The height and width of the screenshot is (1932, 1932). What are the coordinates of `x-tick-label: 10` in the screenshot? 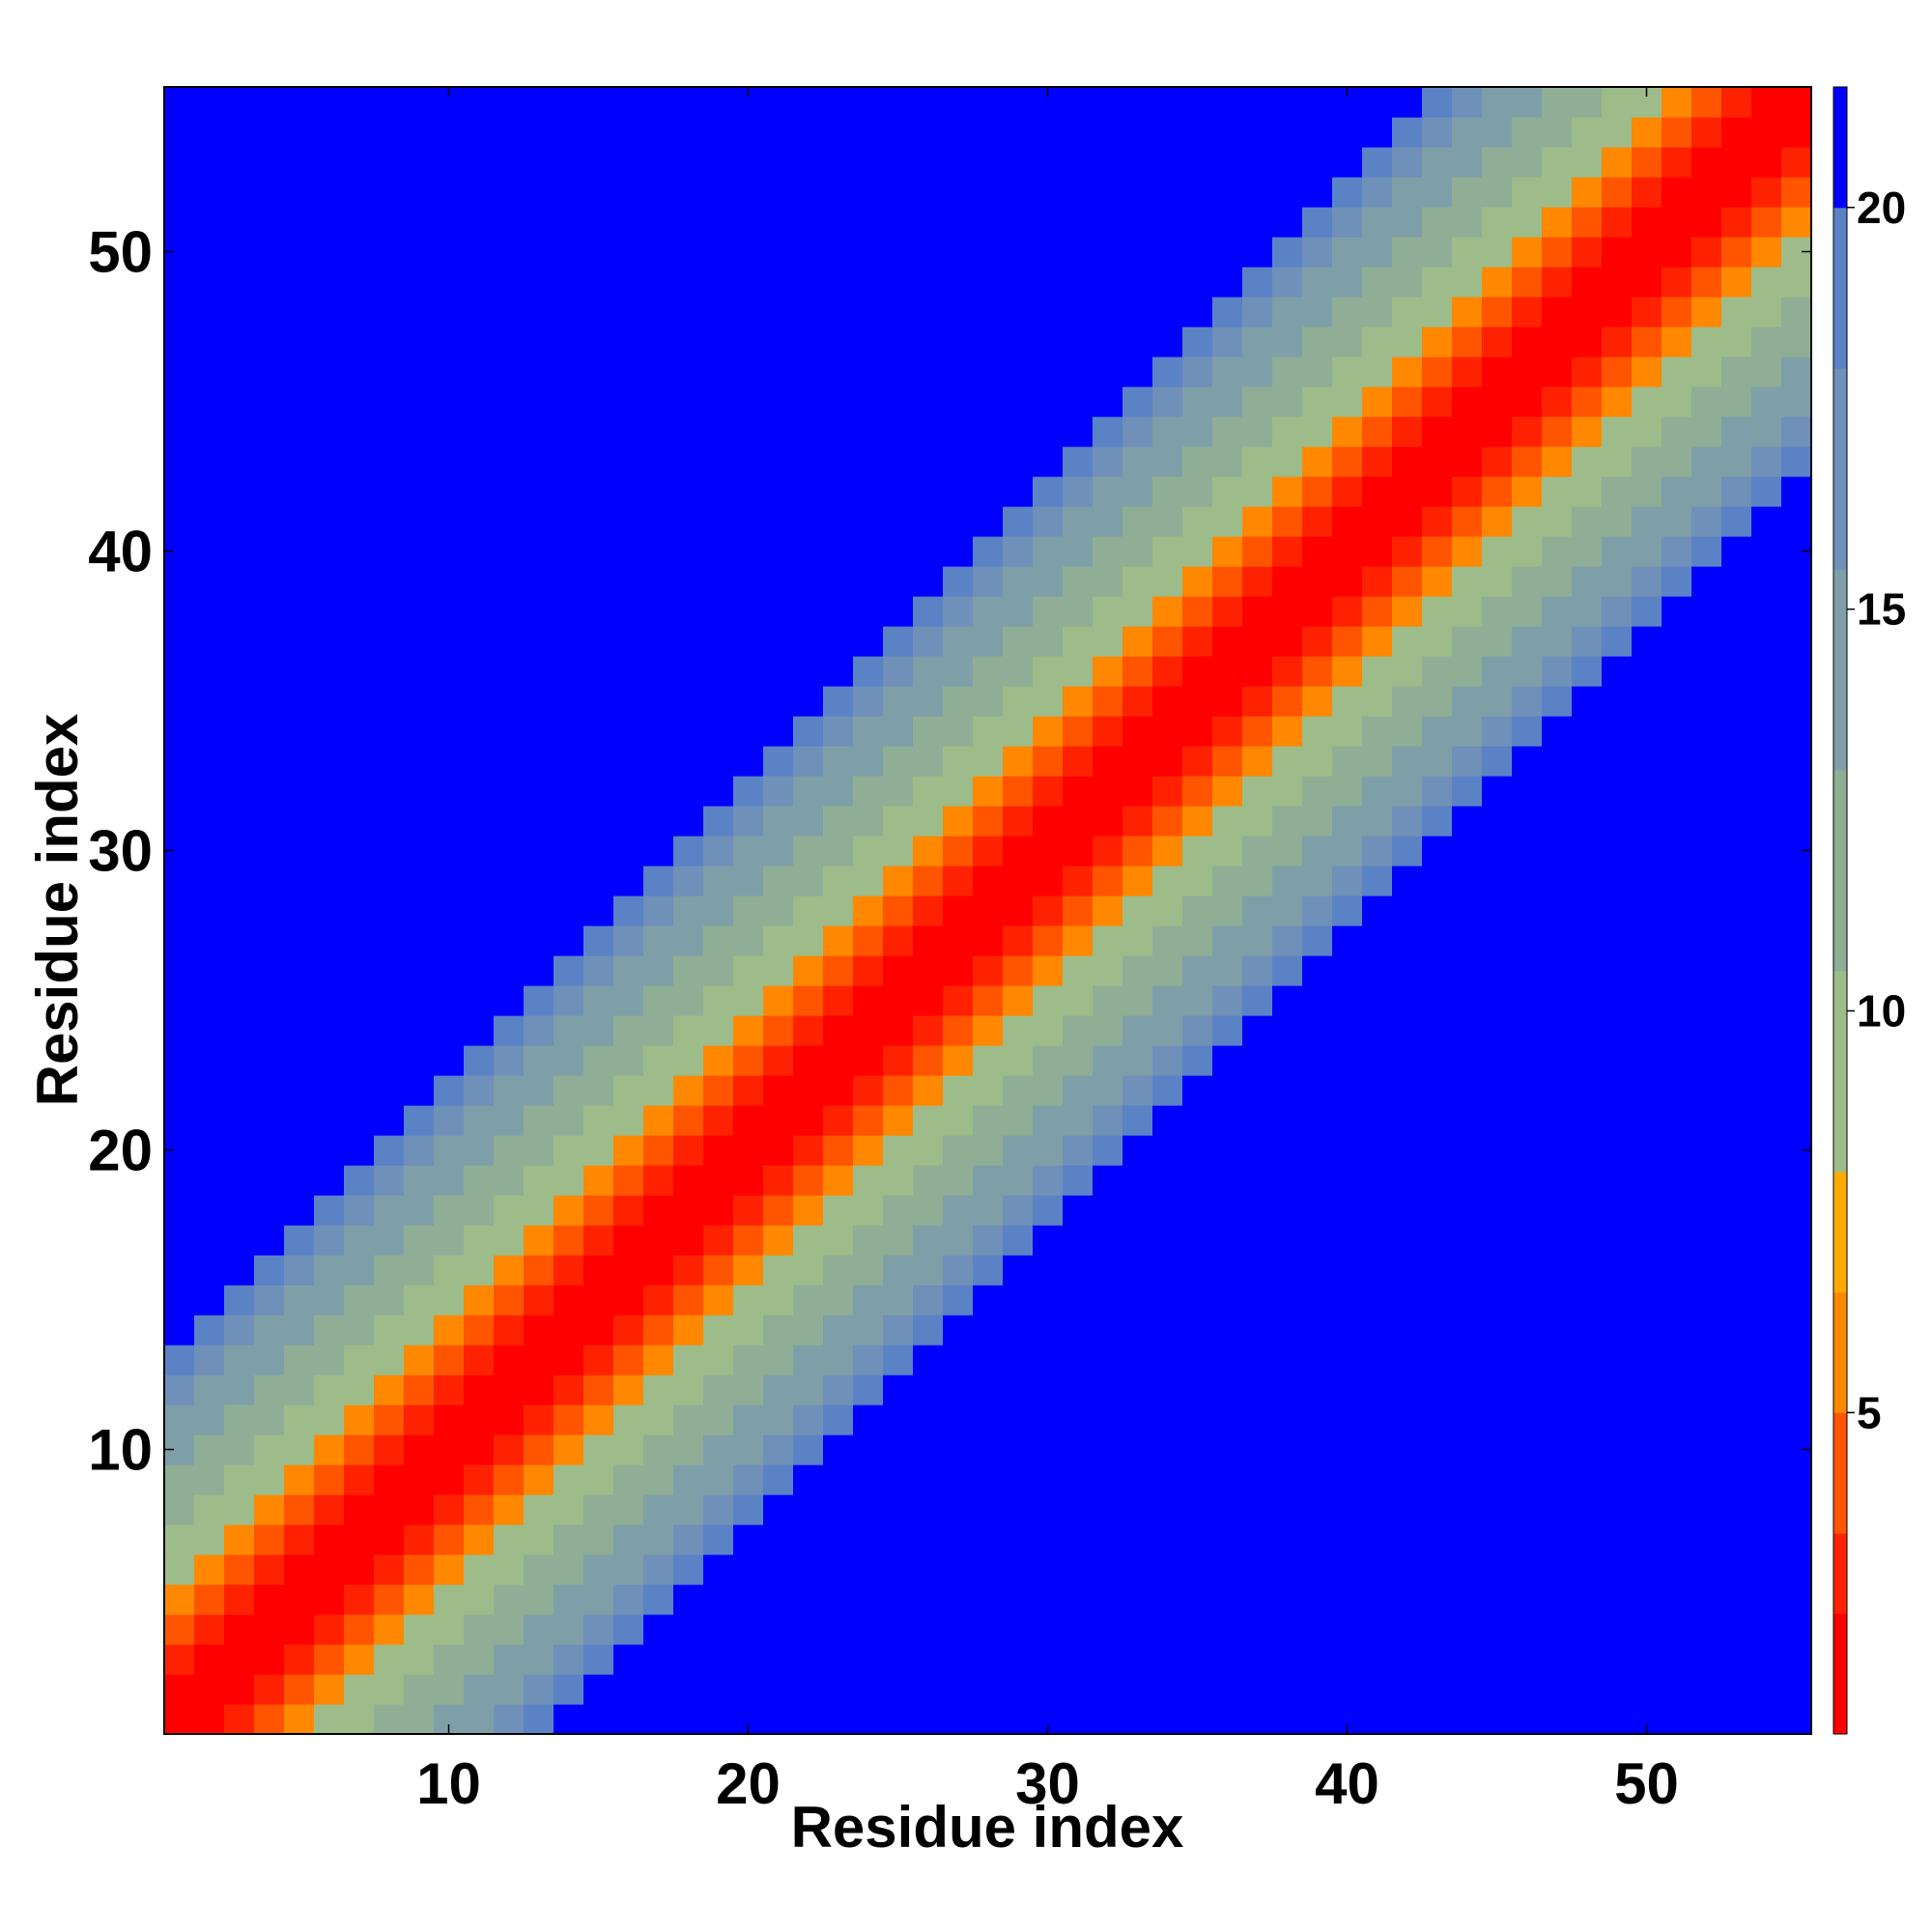 It's located at (448, 1783).